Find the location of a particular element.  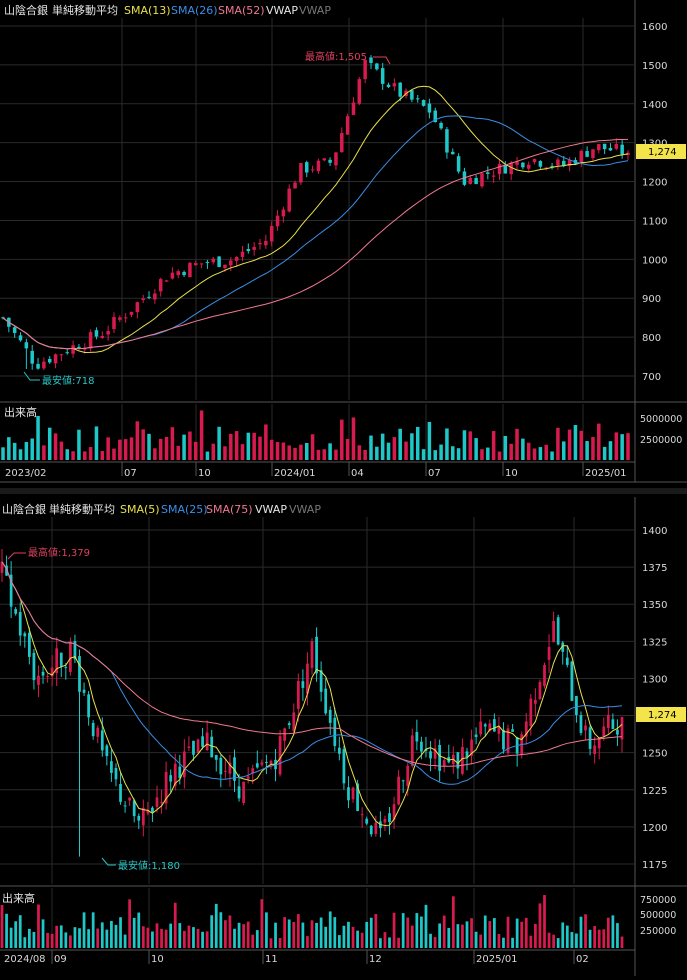

time-tick-label: 11 is located at coordinates (271, 959).